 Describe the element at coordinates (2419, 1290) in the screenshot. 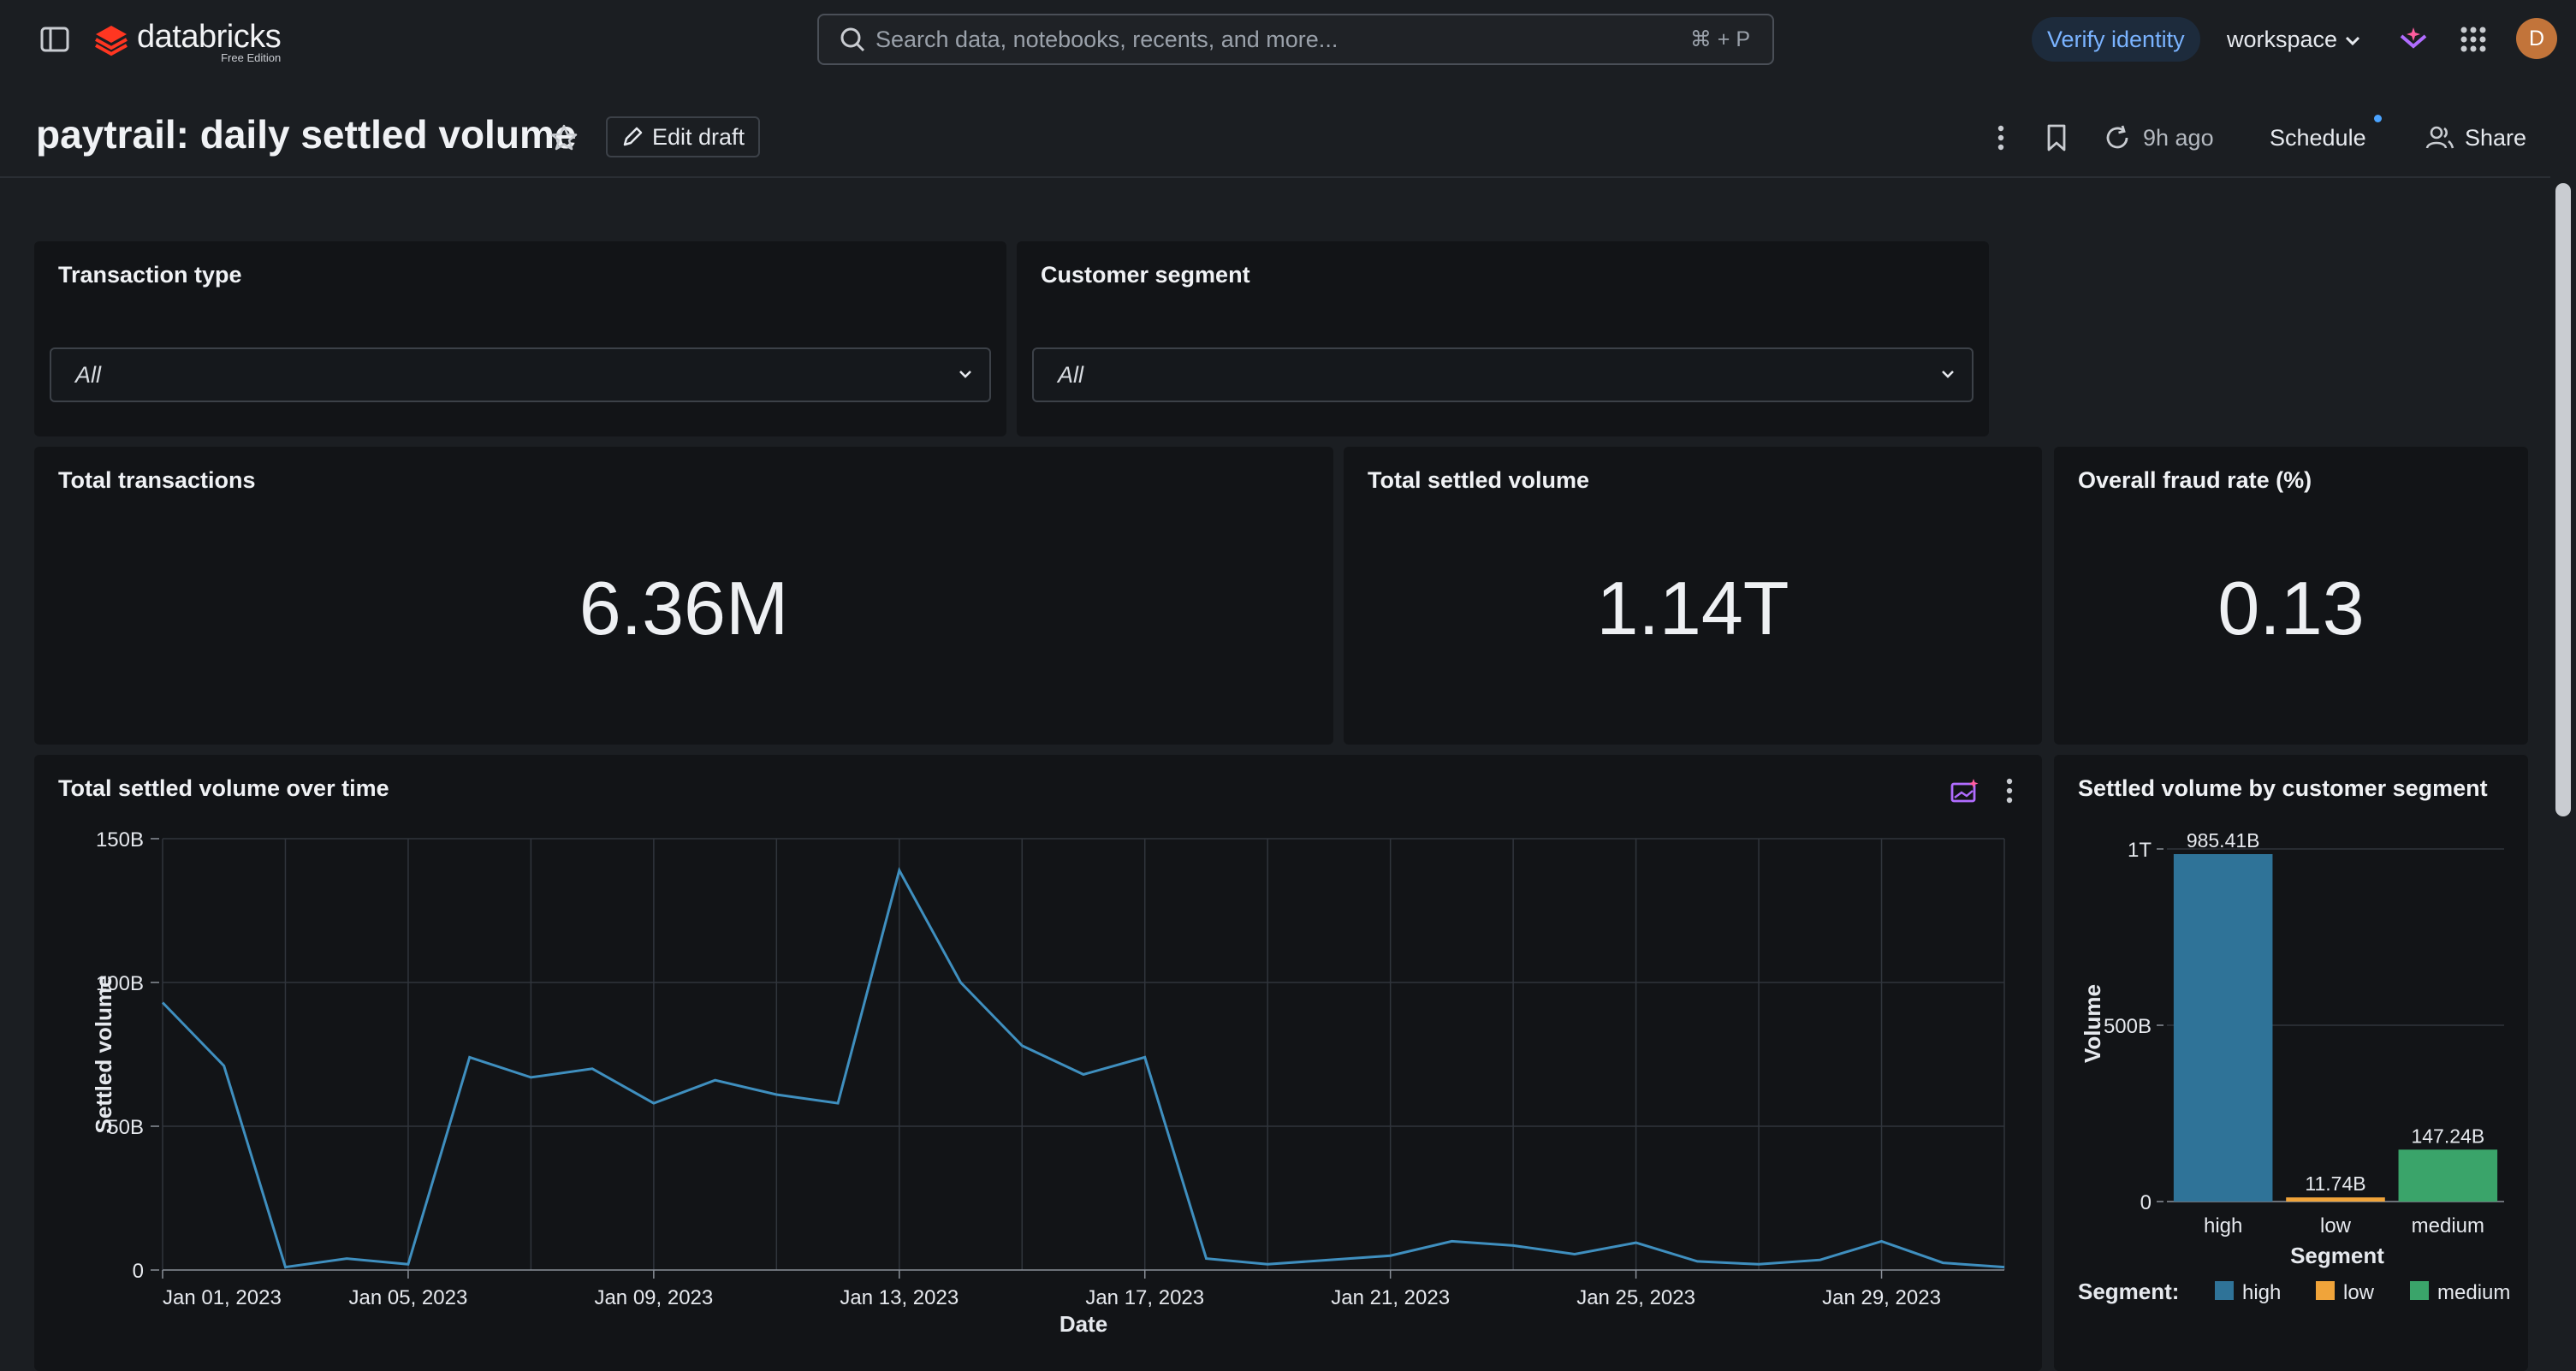

I see `legend-swatch-medium` at that location.